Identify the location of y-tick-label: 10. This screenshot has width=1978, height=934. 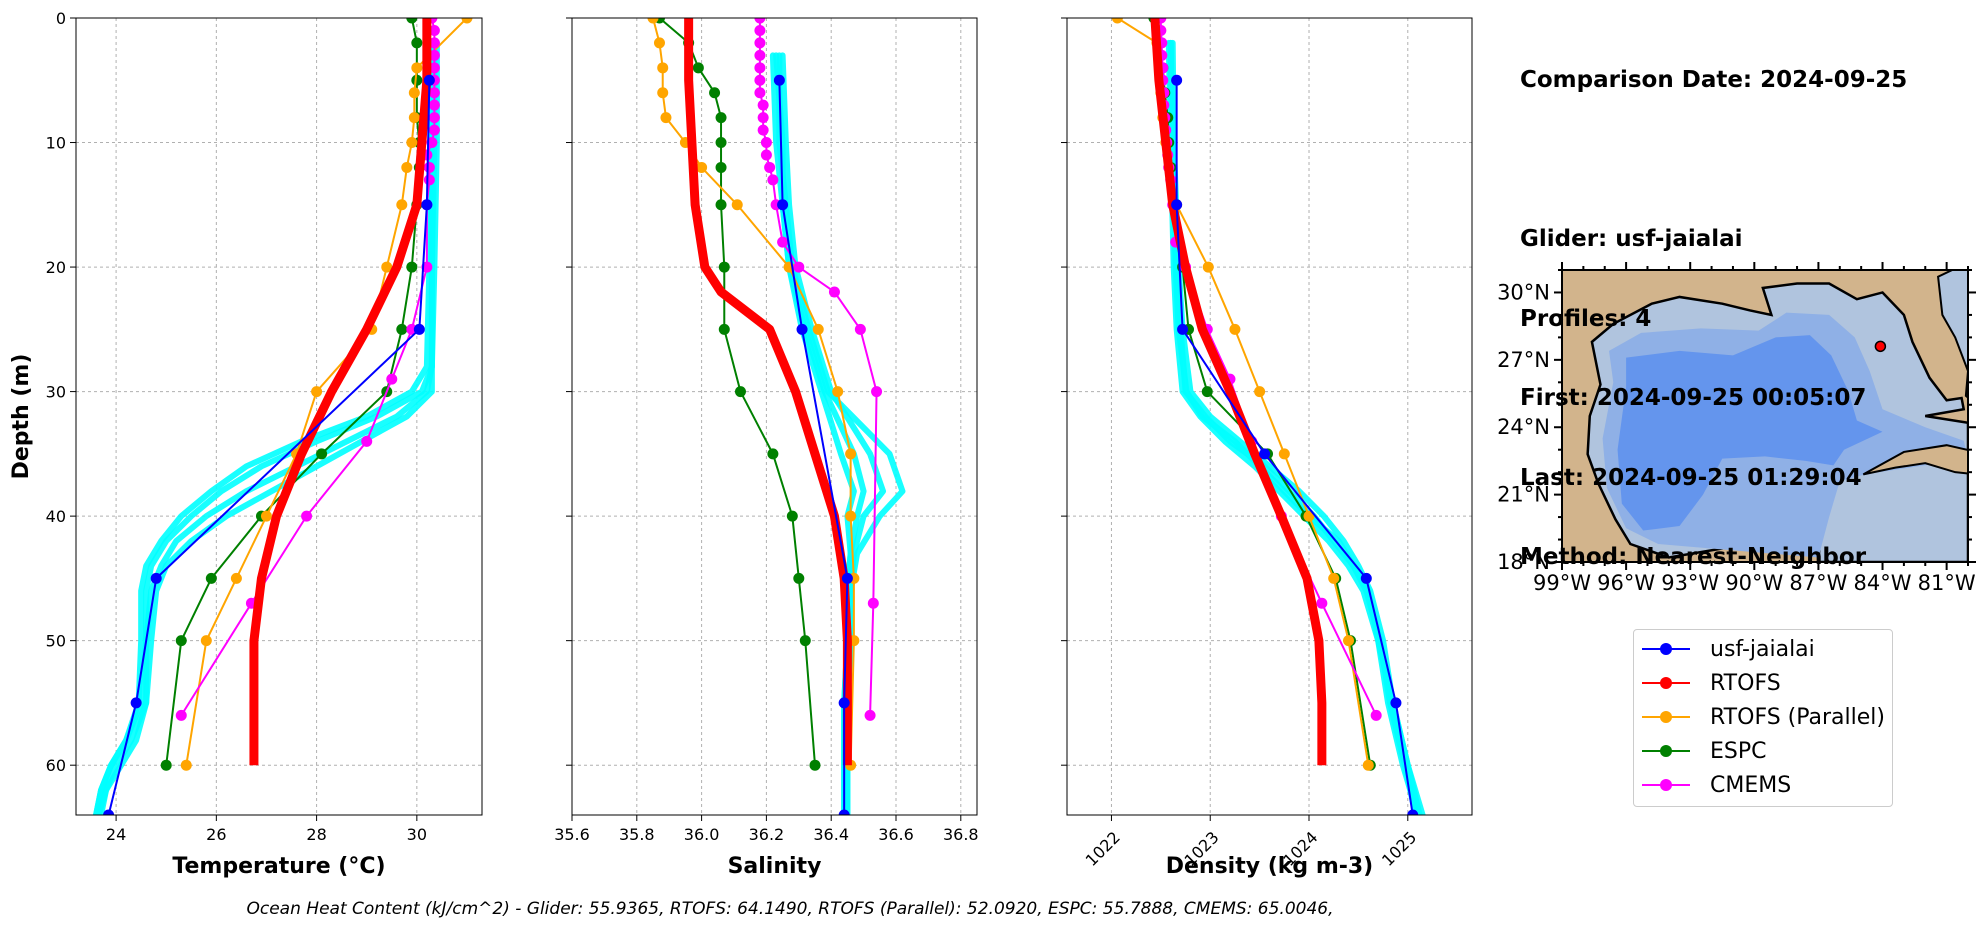
(56, 143).